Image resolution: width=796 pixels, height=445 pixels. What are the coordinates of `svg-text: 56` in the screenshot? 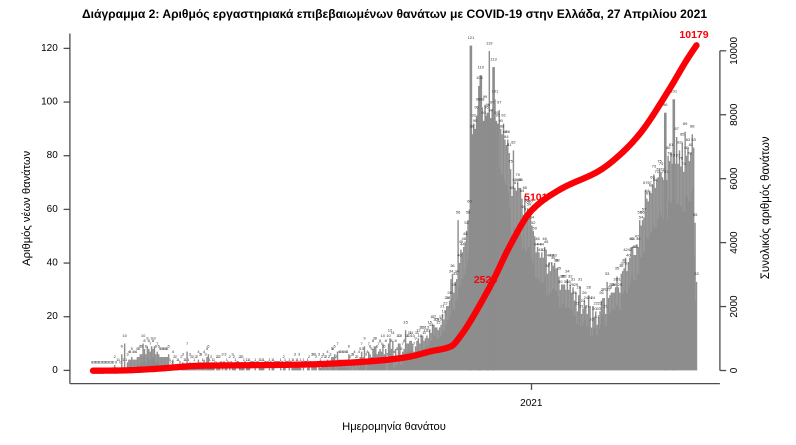 It's located at (458, 211).